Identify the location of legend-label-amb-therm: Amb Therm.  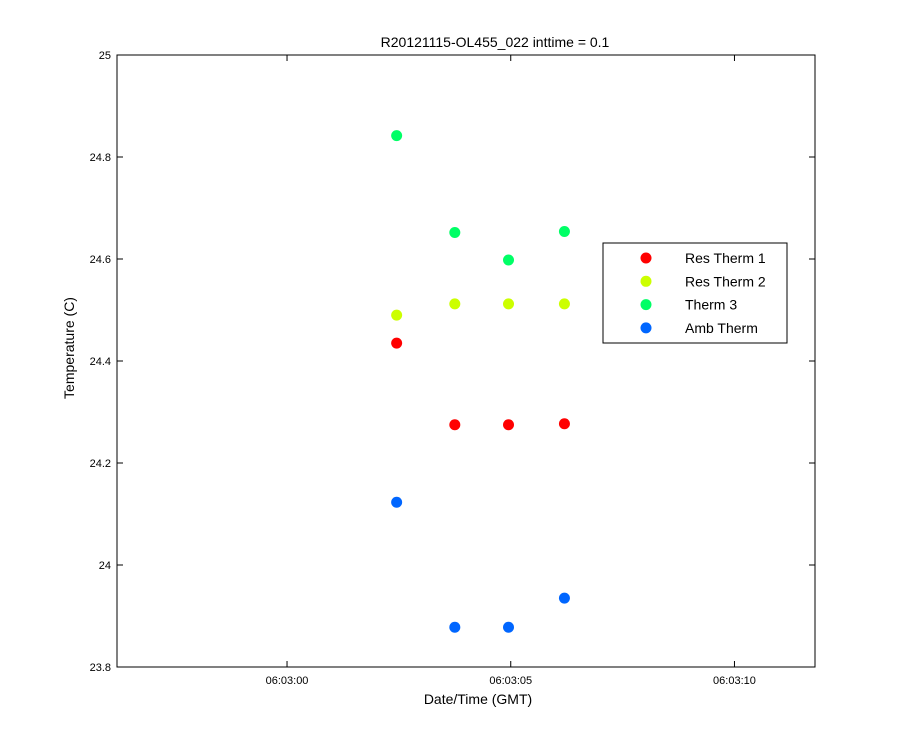
(721, 328).